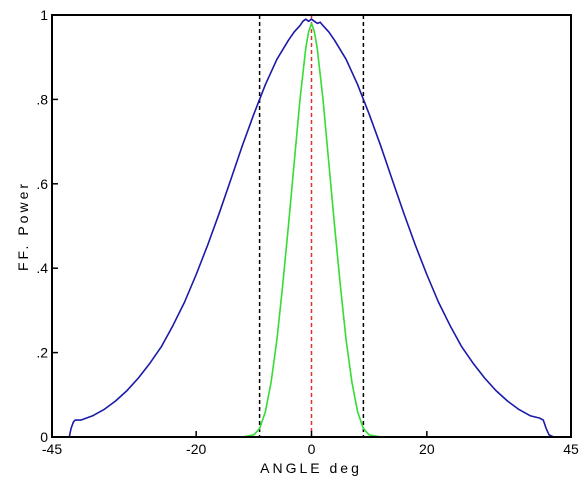  I want to click on y-tick-label: 0, so click(44, 437).